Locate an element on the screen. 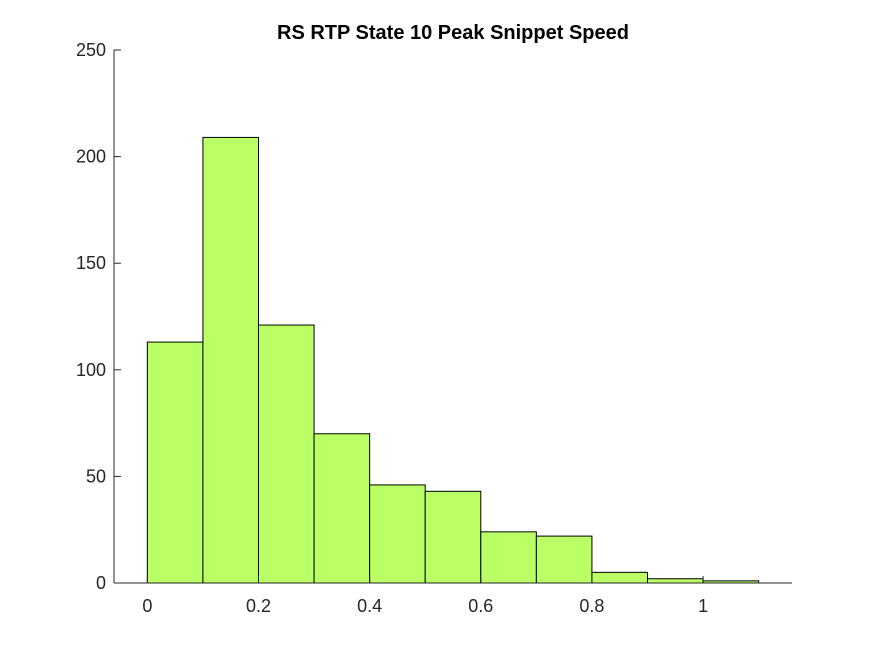  x-tick-label: 0.8 is located at coordinates (591, 606).